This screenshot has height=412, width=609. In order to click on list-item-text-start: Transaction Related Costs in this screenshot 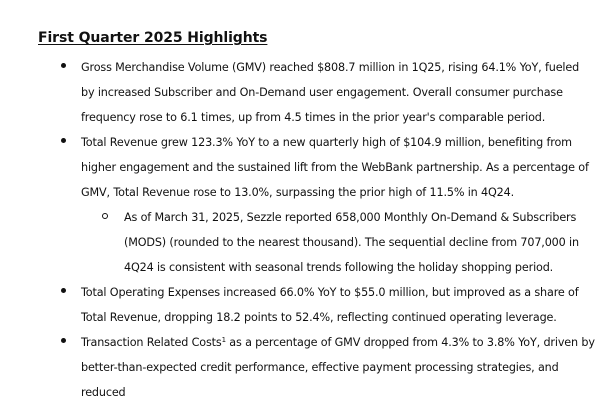, I will do `click(151, 342)`.